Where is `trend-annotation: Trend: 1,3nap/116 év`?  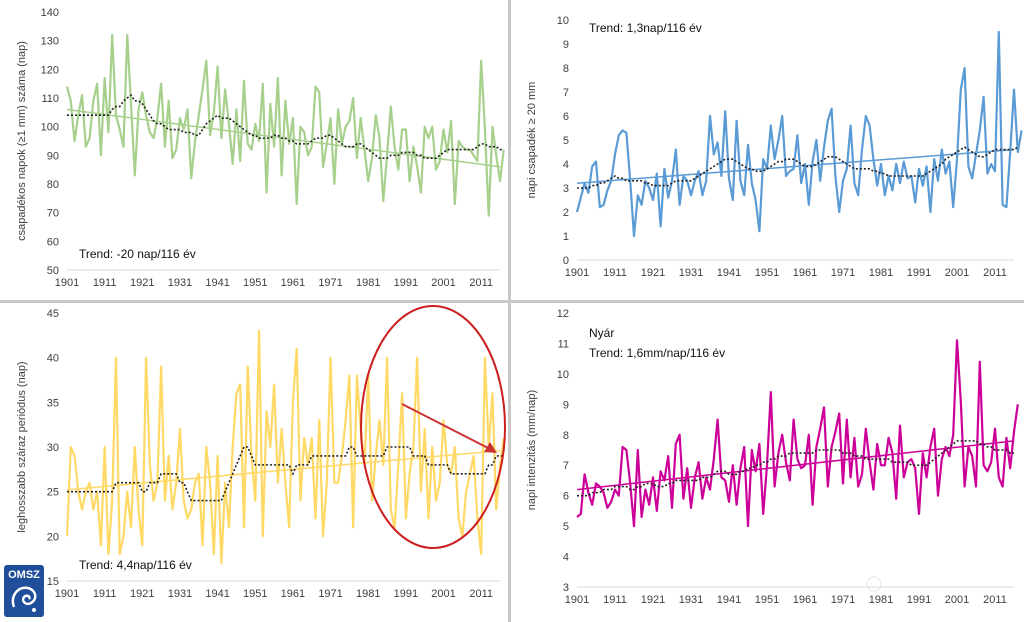 trend-annotation: Trend: 1,3nap/116 év is located at coordinates (645, 28).